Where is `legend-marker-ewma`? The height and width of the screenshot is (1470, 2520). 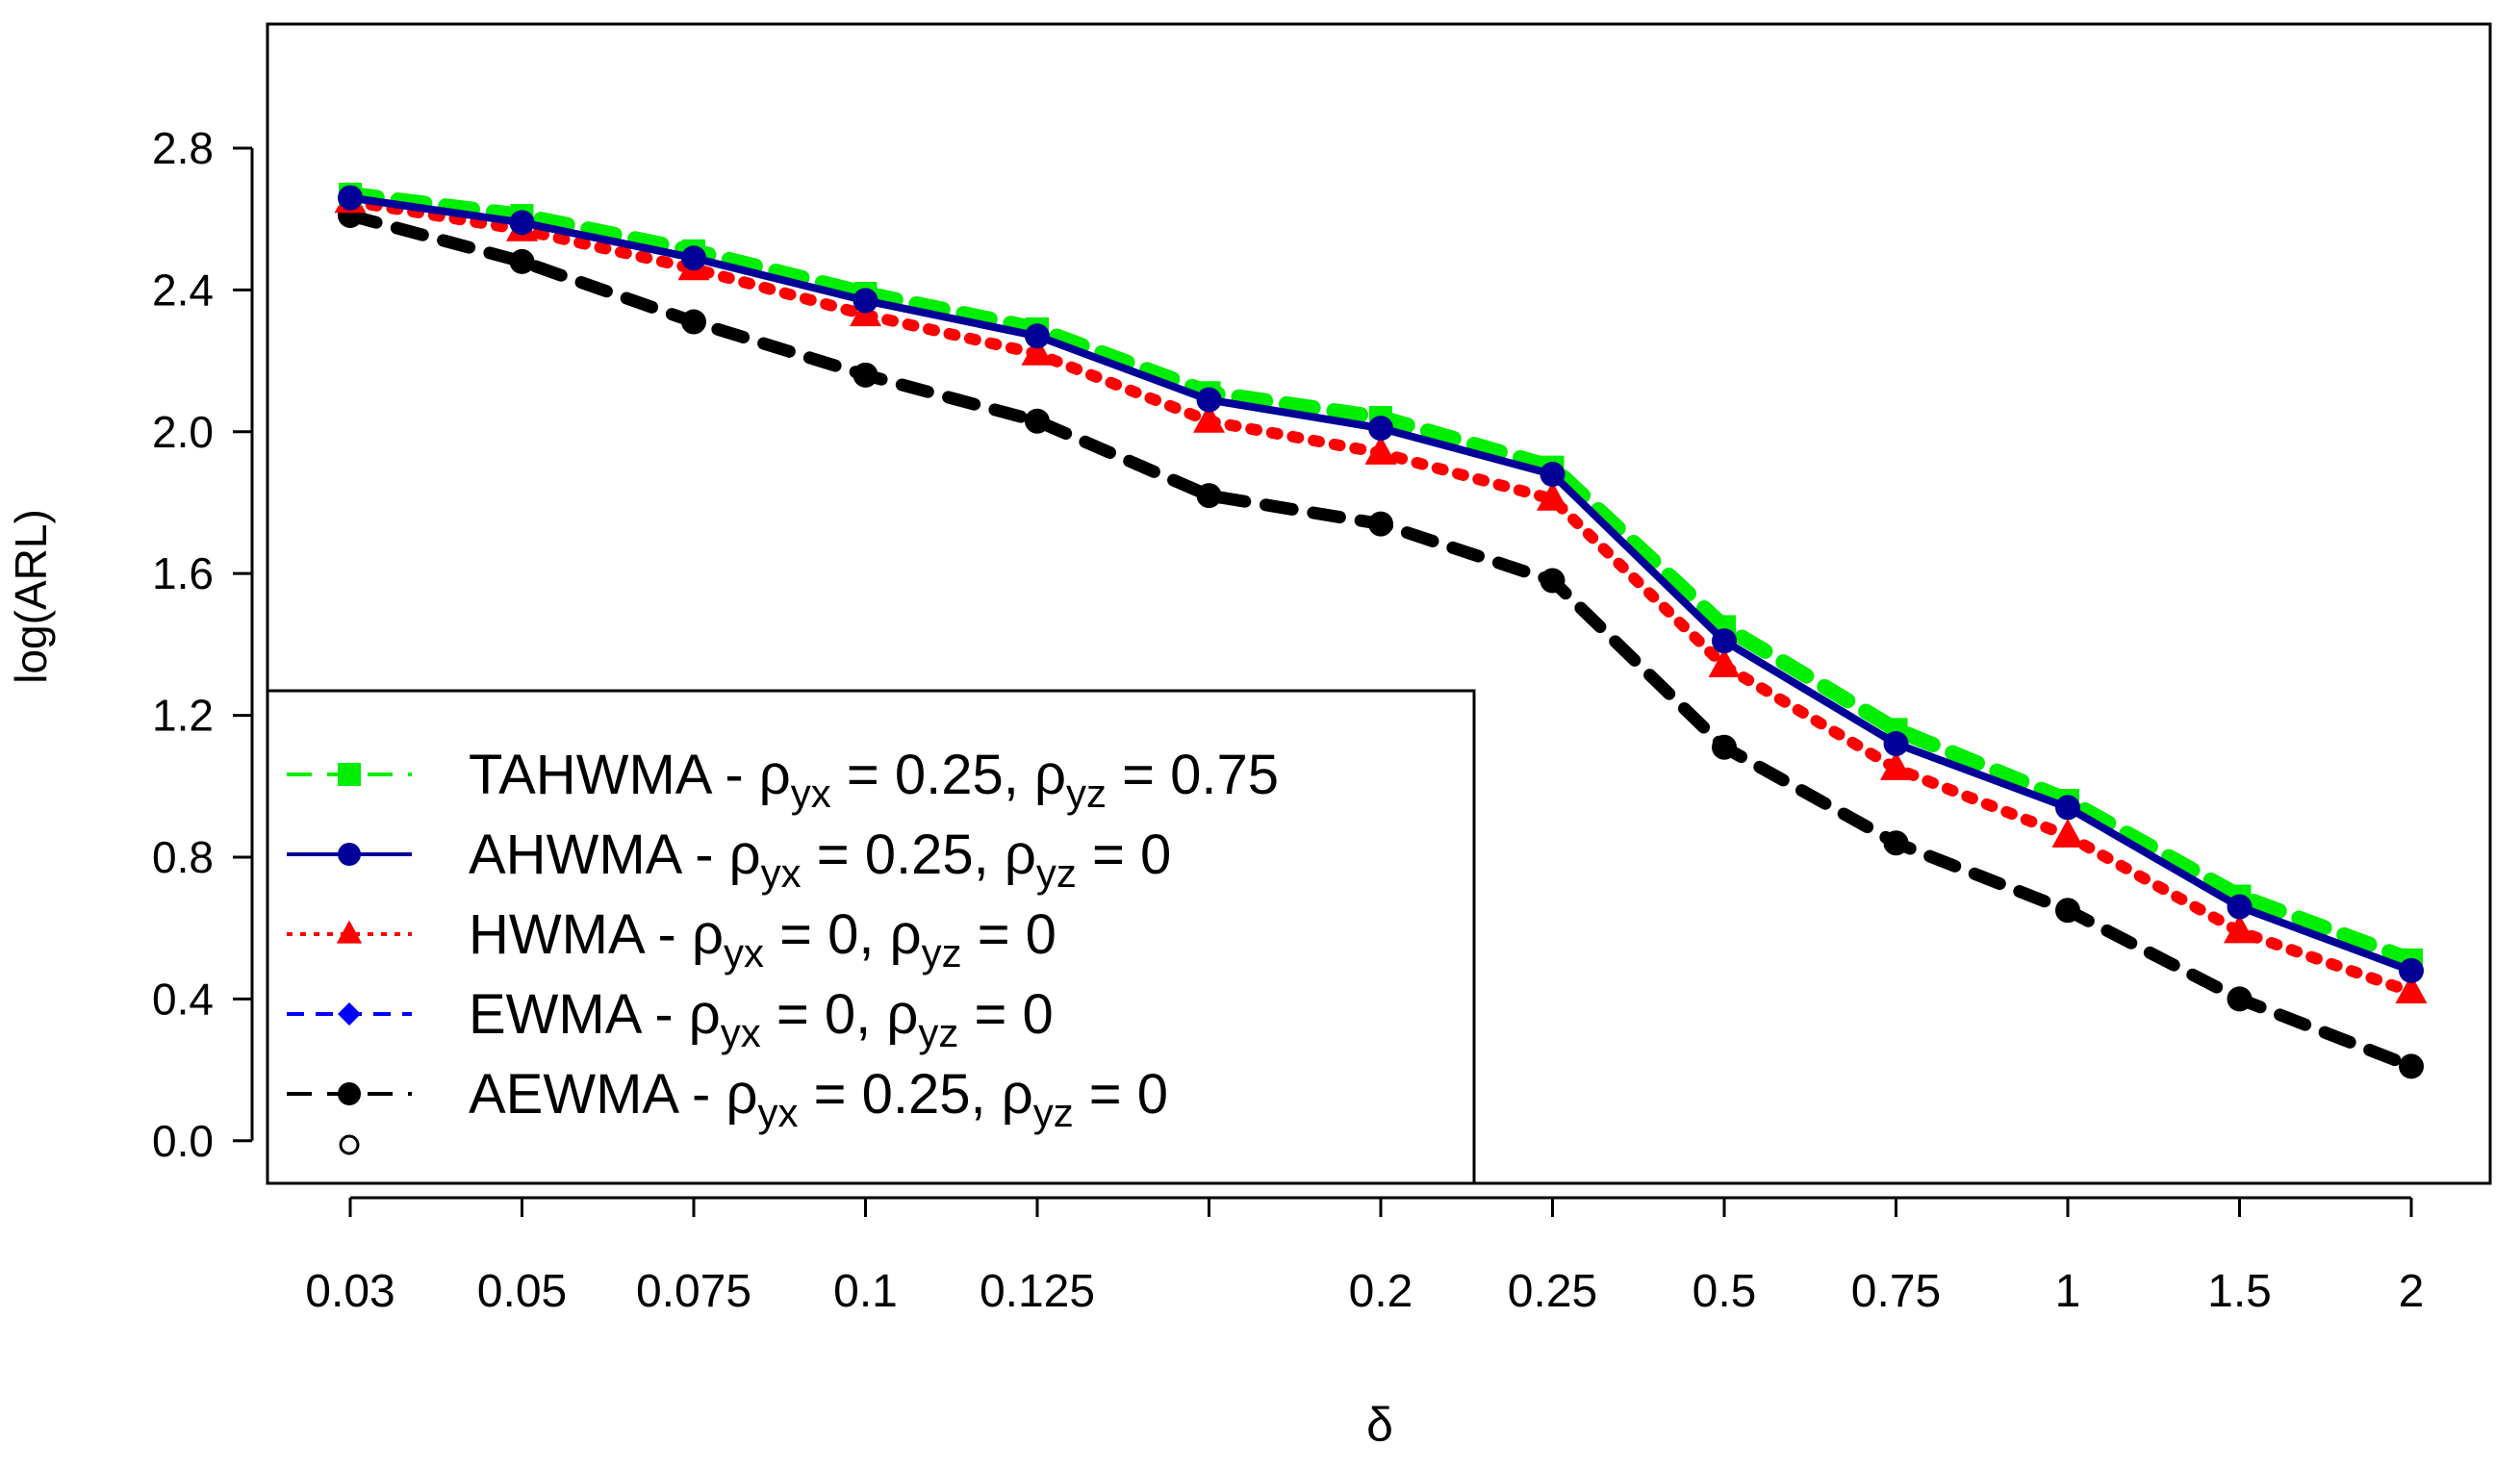 legend-marker-ewma is located at coordinates (349, 1014).